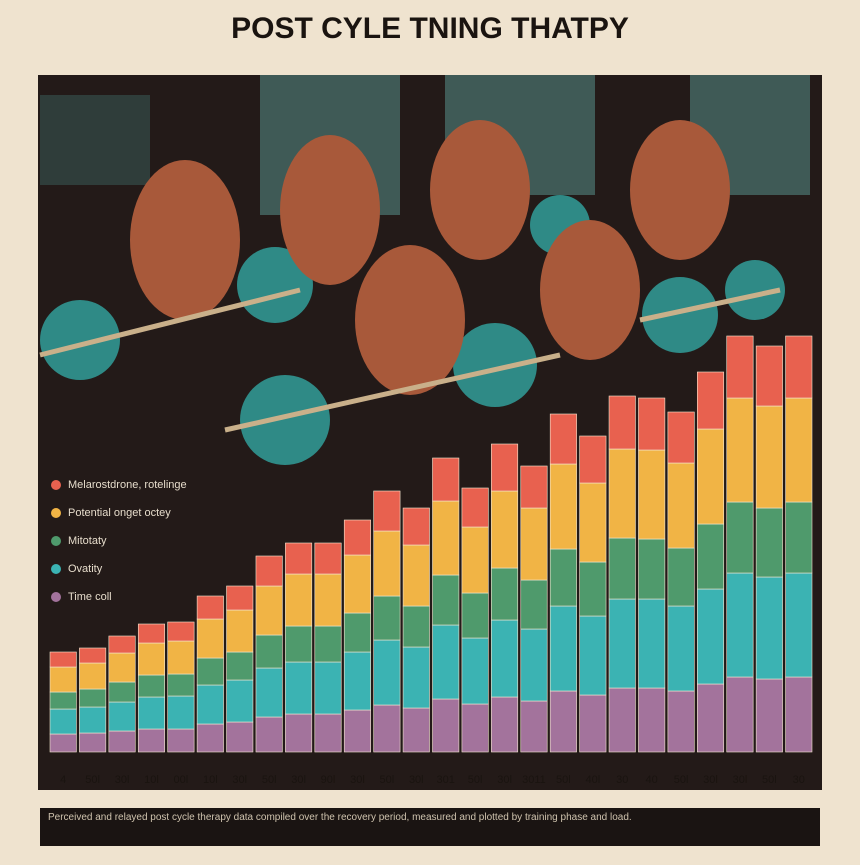 The image size is (860, 865). What do you see at coordinates (170, 322) in the screenshot?
I see `barbell` at bounding box center [170, 322].